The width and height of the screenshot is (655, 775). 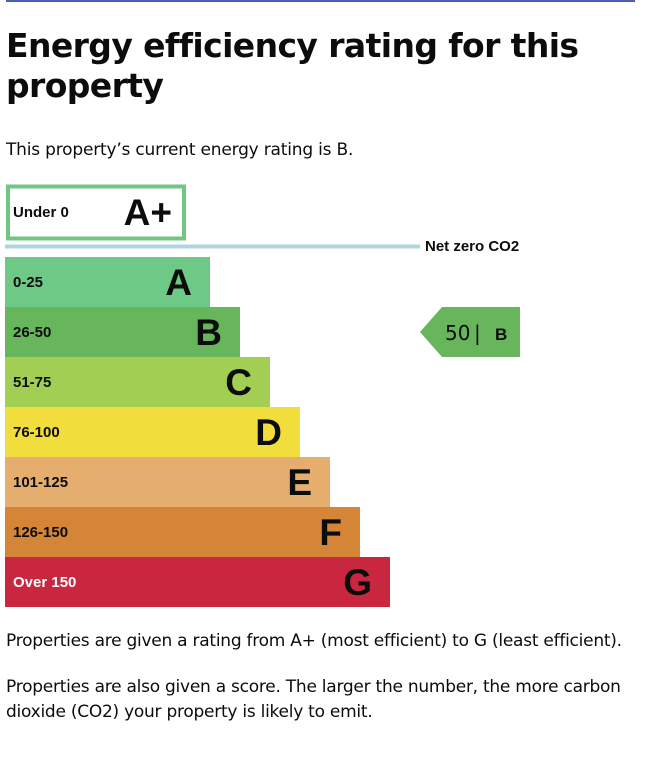 I want to click on band-range-label: 126-150, so click(x=40, y=532).